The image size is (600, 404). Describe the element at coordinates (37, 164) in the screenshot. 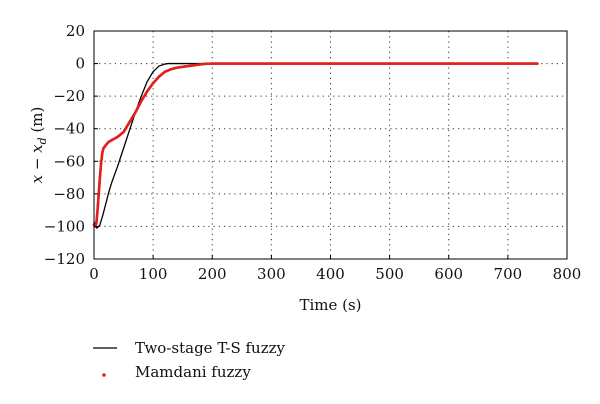

I see `y-axis-label-main: x − x` at that location.